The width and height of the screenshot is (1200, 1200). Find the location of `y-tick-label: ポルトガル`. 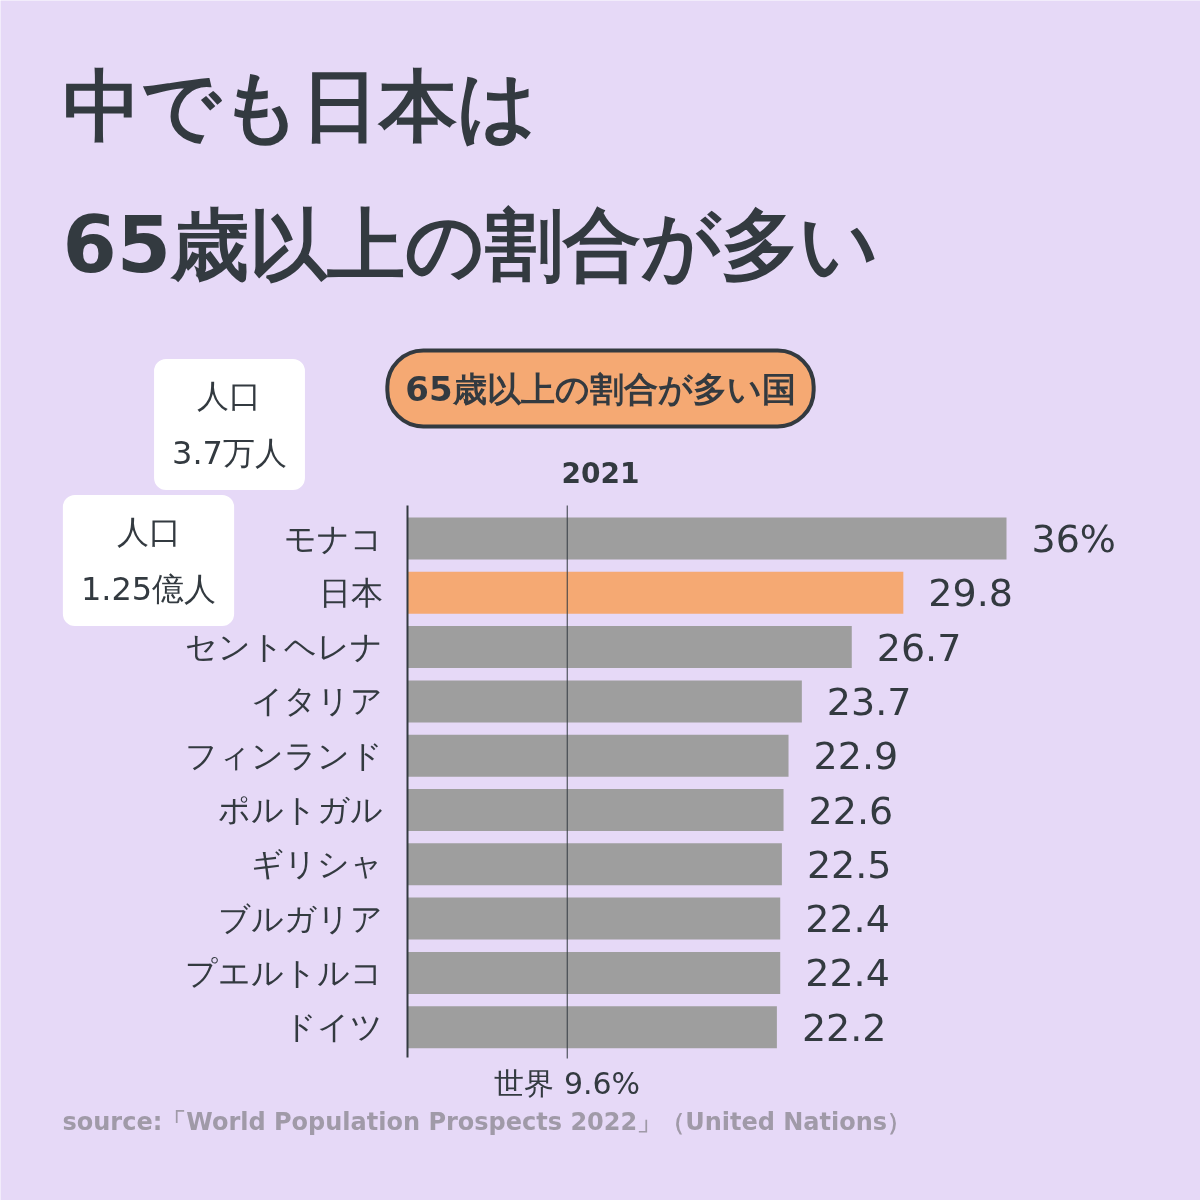

y-tick-label: ポルトガル is located at coordinates (300, 810).